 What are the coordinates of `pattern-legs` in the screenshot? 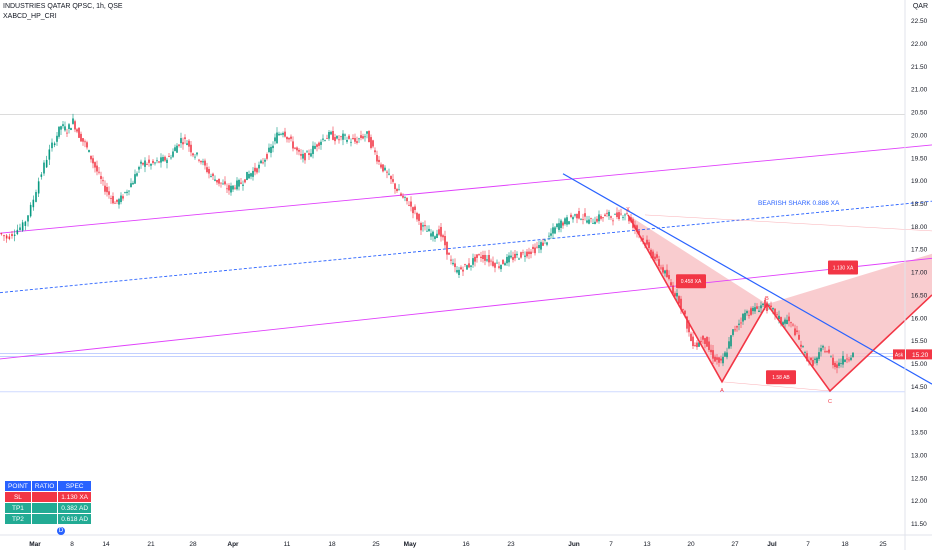 It's located at (779, 303).